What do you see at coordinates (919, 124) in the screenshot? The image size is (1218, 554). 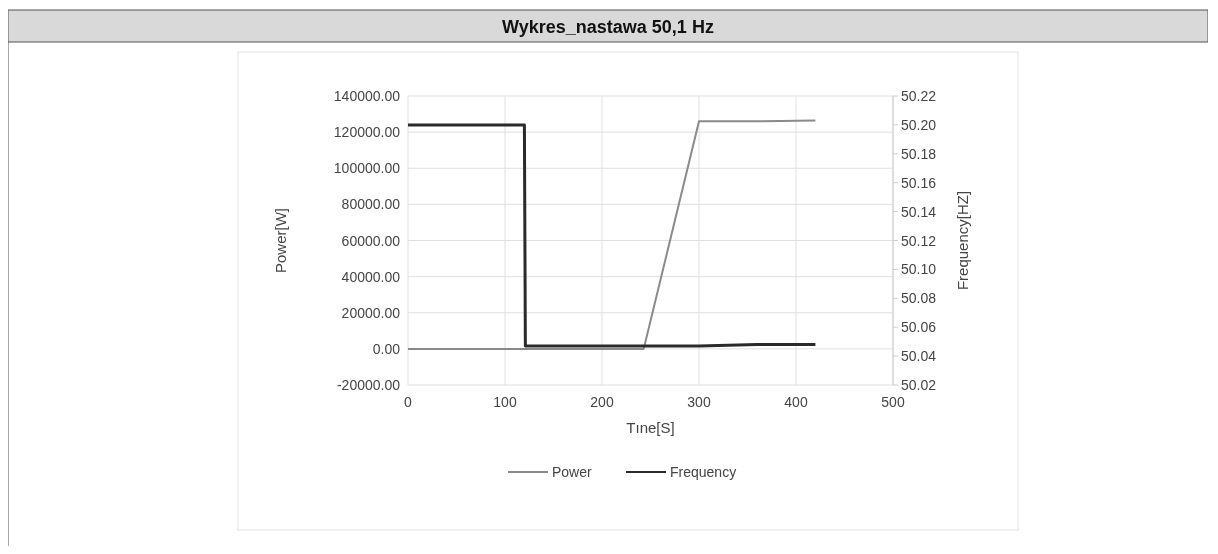 I see `y2-tick-label: 50.20` at bounding box center [919, 124].